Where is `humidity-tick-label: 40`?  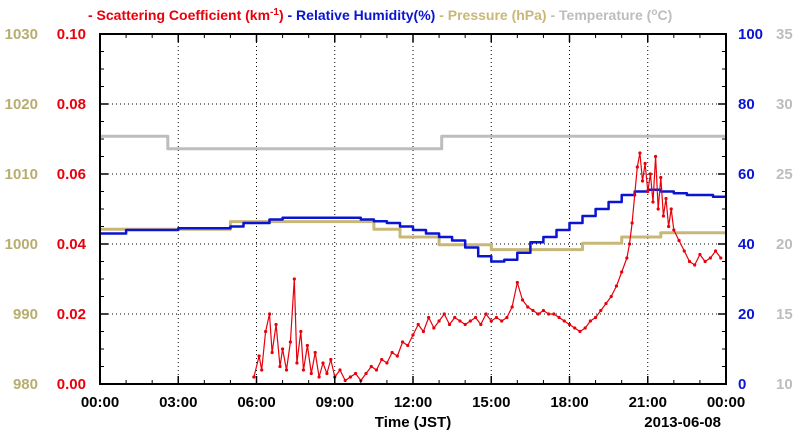
humidity-tick-label: 40 is located at coordinates (746, 244).